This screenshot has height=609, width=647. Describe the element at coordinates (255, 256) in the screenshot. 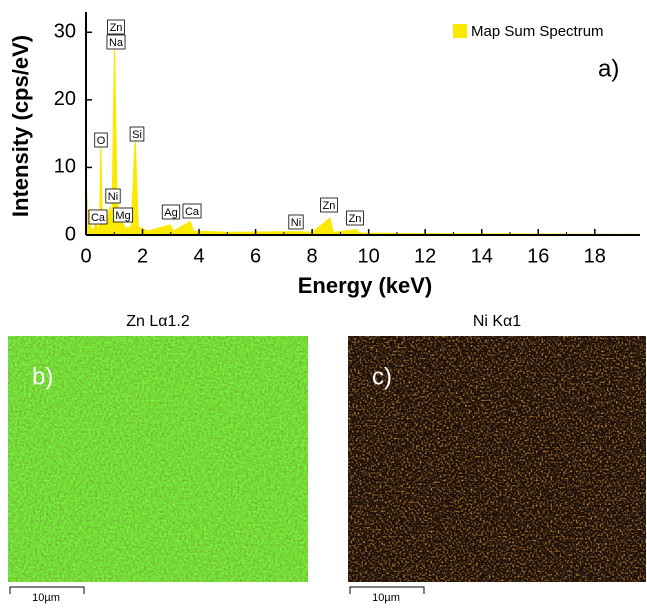

I see `x-tick-label: 6` at that location.